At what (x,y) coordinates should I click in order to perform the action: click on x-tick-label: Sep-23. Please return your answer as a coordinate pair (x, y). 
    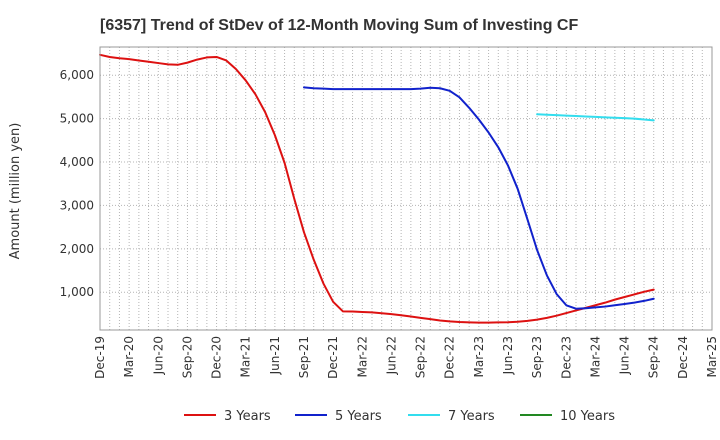
    Looking at the image, I should click on (537, 357).